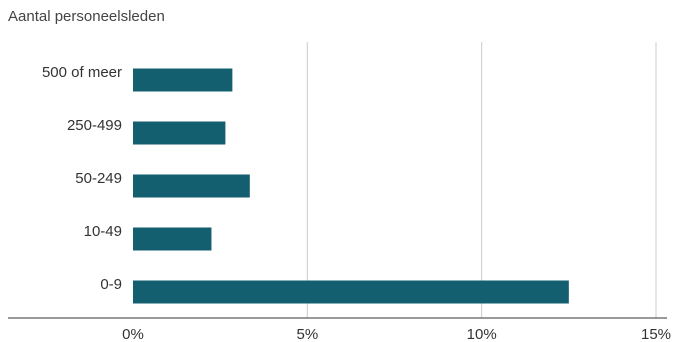 This screenshot has width=675, height=342. I want to click on category-label: 250-499, so click(94, 125).